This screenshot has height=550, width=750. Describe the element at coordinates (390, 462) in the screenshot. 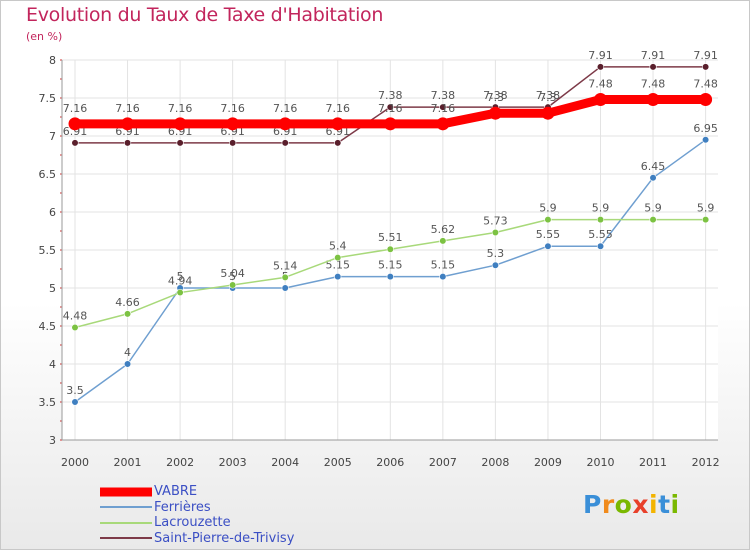

I see `x-tick-label: 2006` at that location.